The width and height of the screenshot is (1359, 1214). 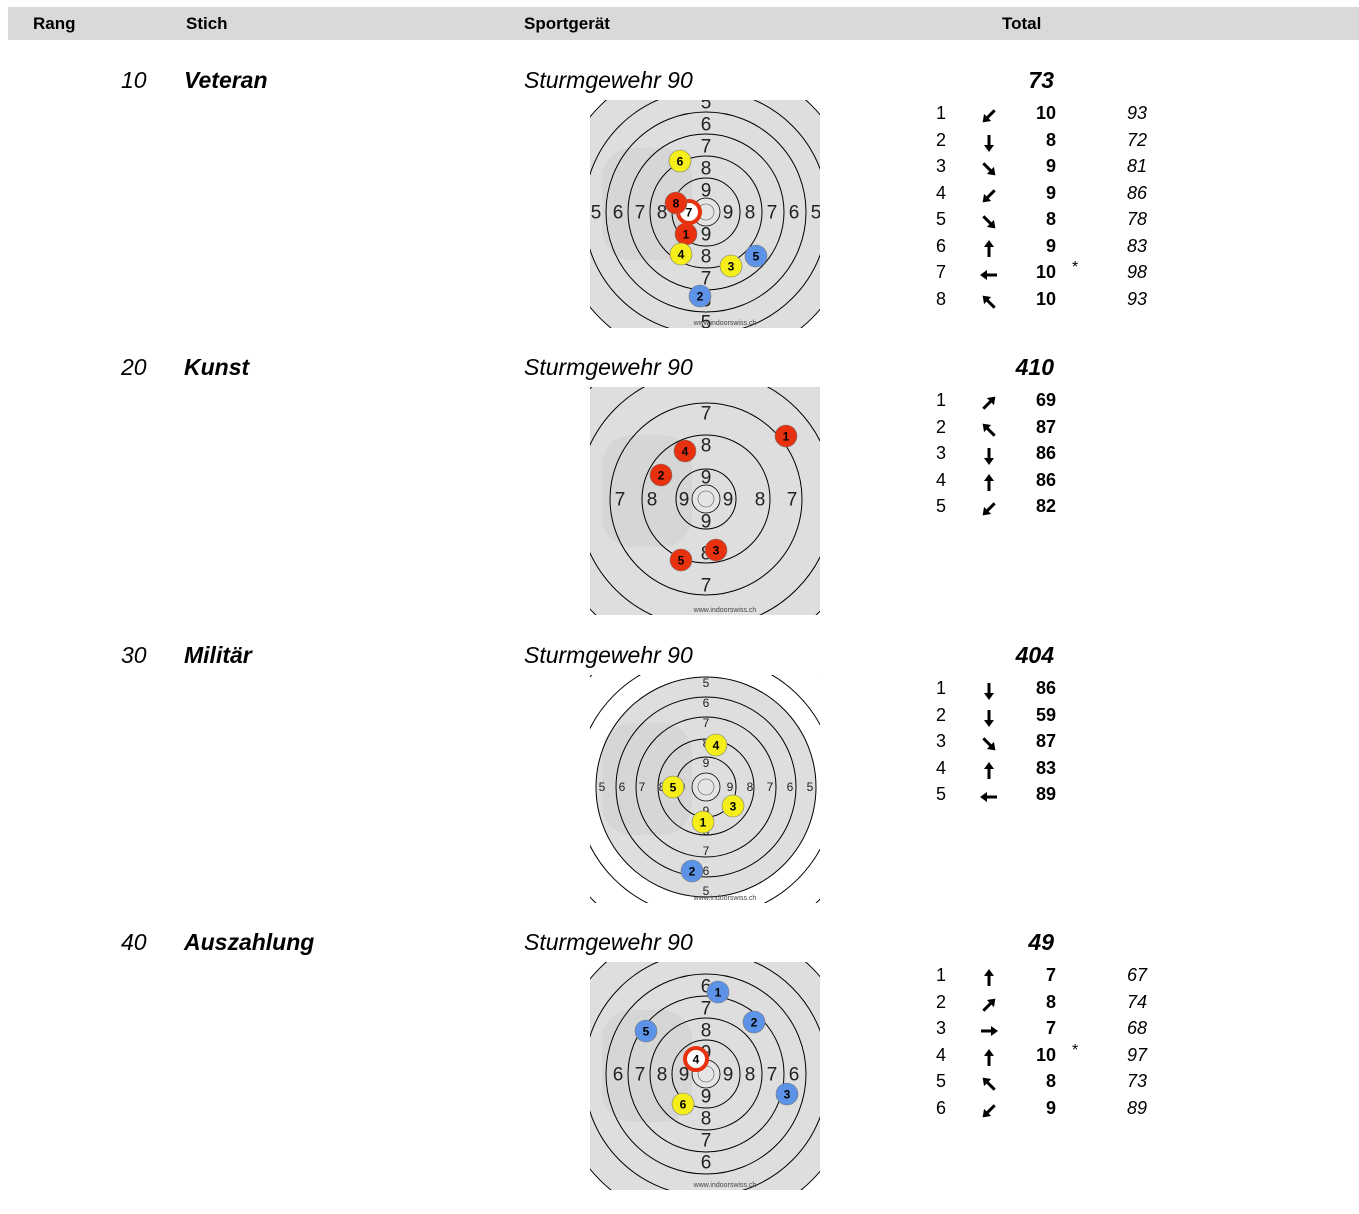 I want to click on shot-row: 6 9 83, so click(x=1060, y=249).